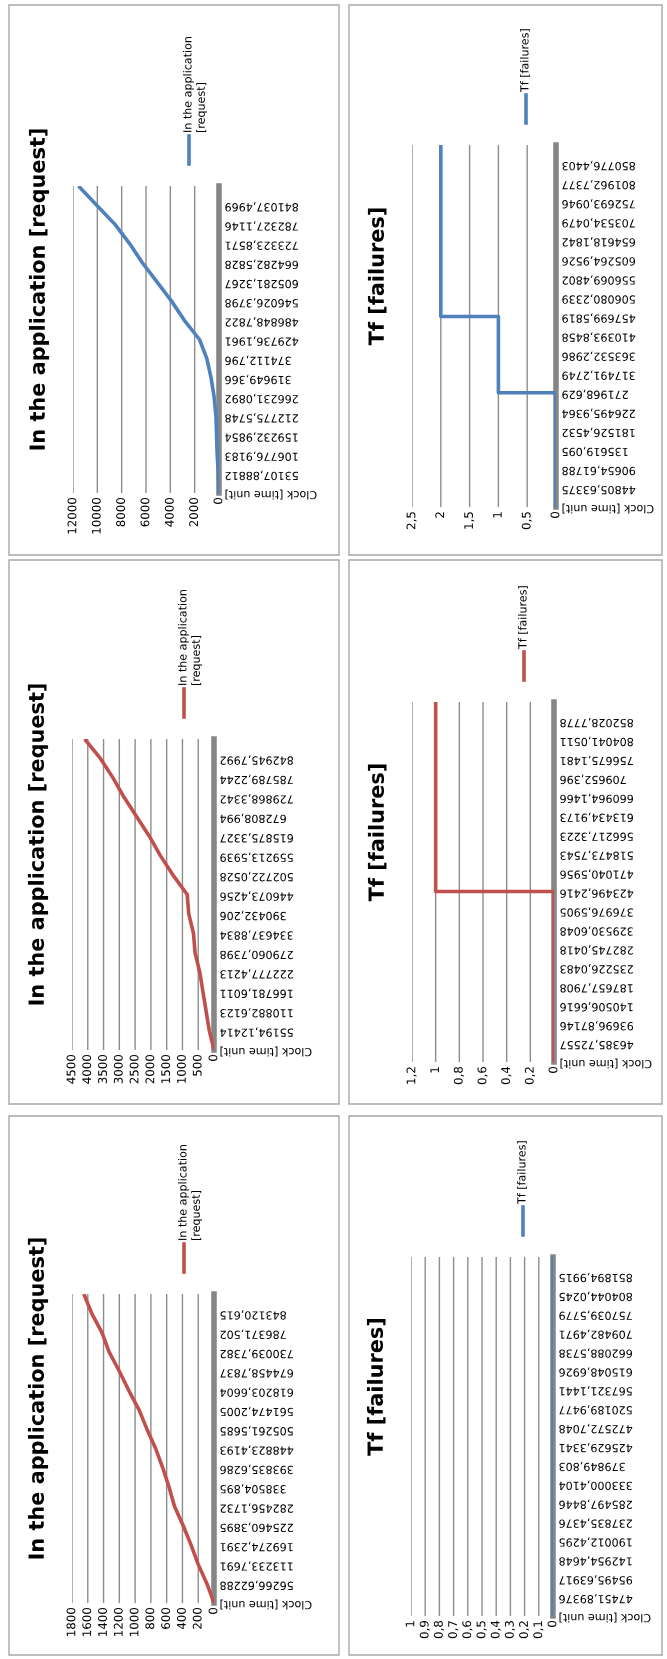 This screenshot has width=667, height=1659. Describe the element at coordinates (134, 1069) in the screenshot. I see `x-tick-label: 2500` at that location.